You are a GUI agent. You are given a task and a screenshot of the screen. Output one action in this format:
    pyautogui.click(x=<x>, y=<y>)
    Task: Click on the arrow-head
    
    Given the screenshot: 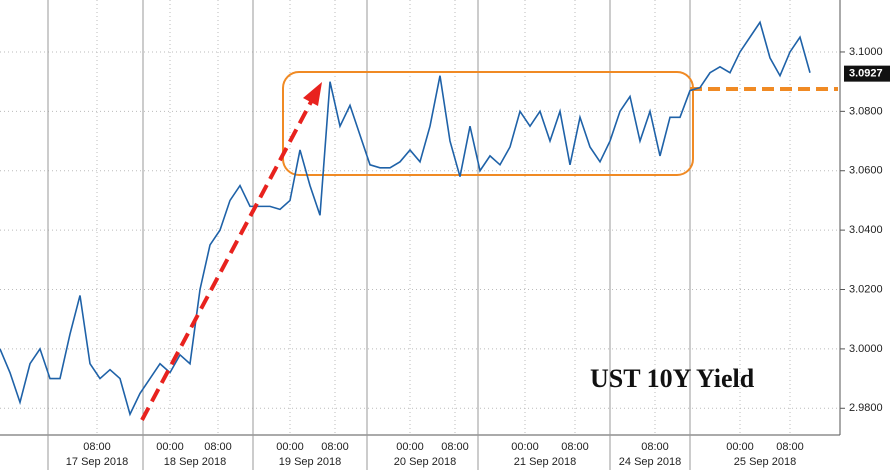 What is the action you would take?
    pyautogui.click(x=312, y=94)
    